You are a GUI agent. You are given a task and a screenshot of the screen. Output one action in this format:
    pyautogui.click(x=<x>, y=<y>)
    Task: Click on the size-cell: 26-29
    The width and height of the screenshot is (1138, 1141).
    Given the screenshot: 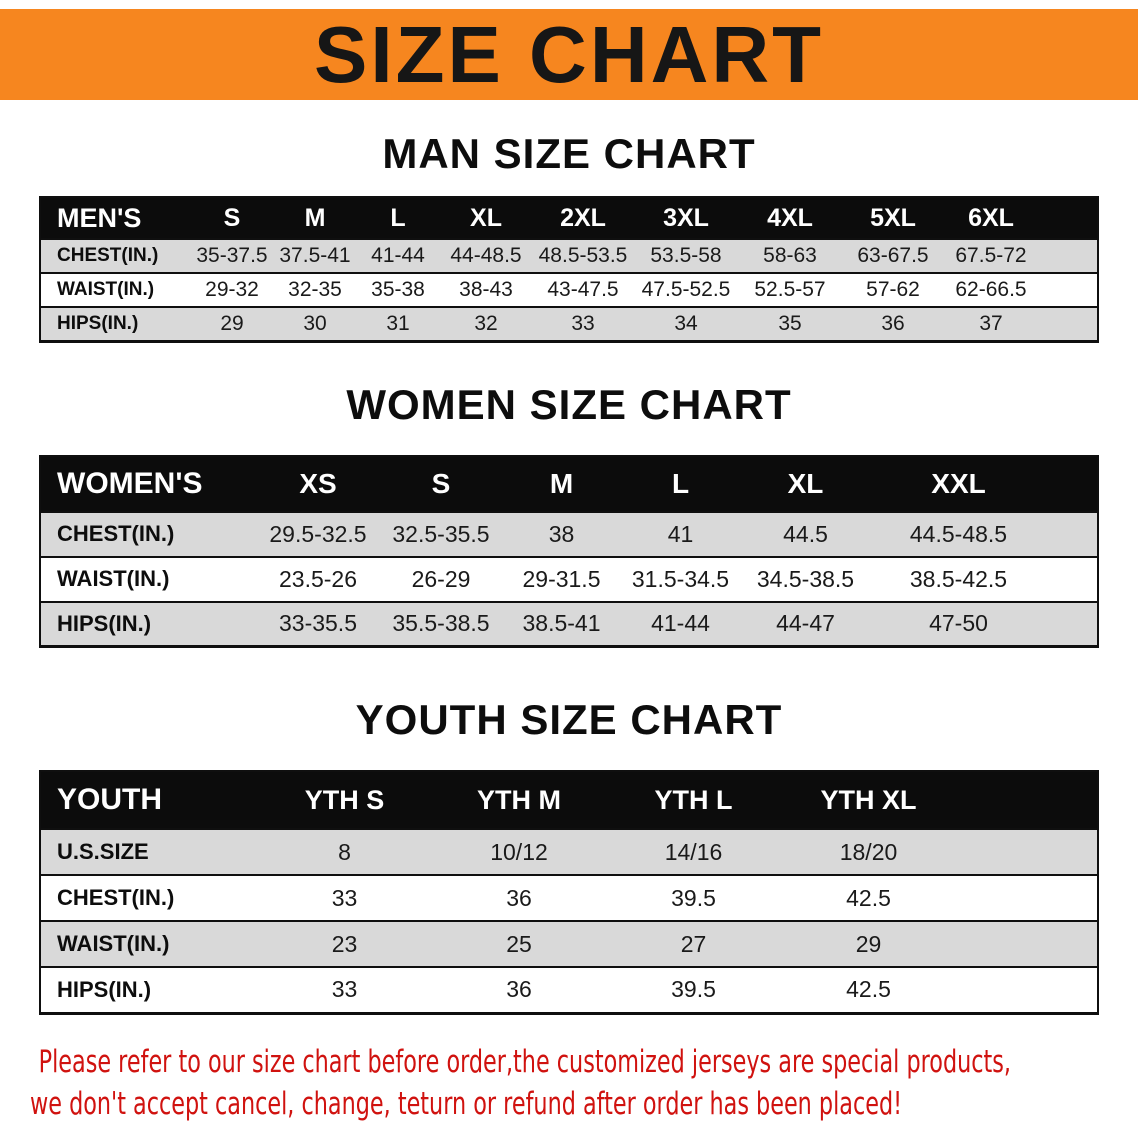 What is the action you would take?
    pyautogui.click(x=441, y=579)
    